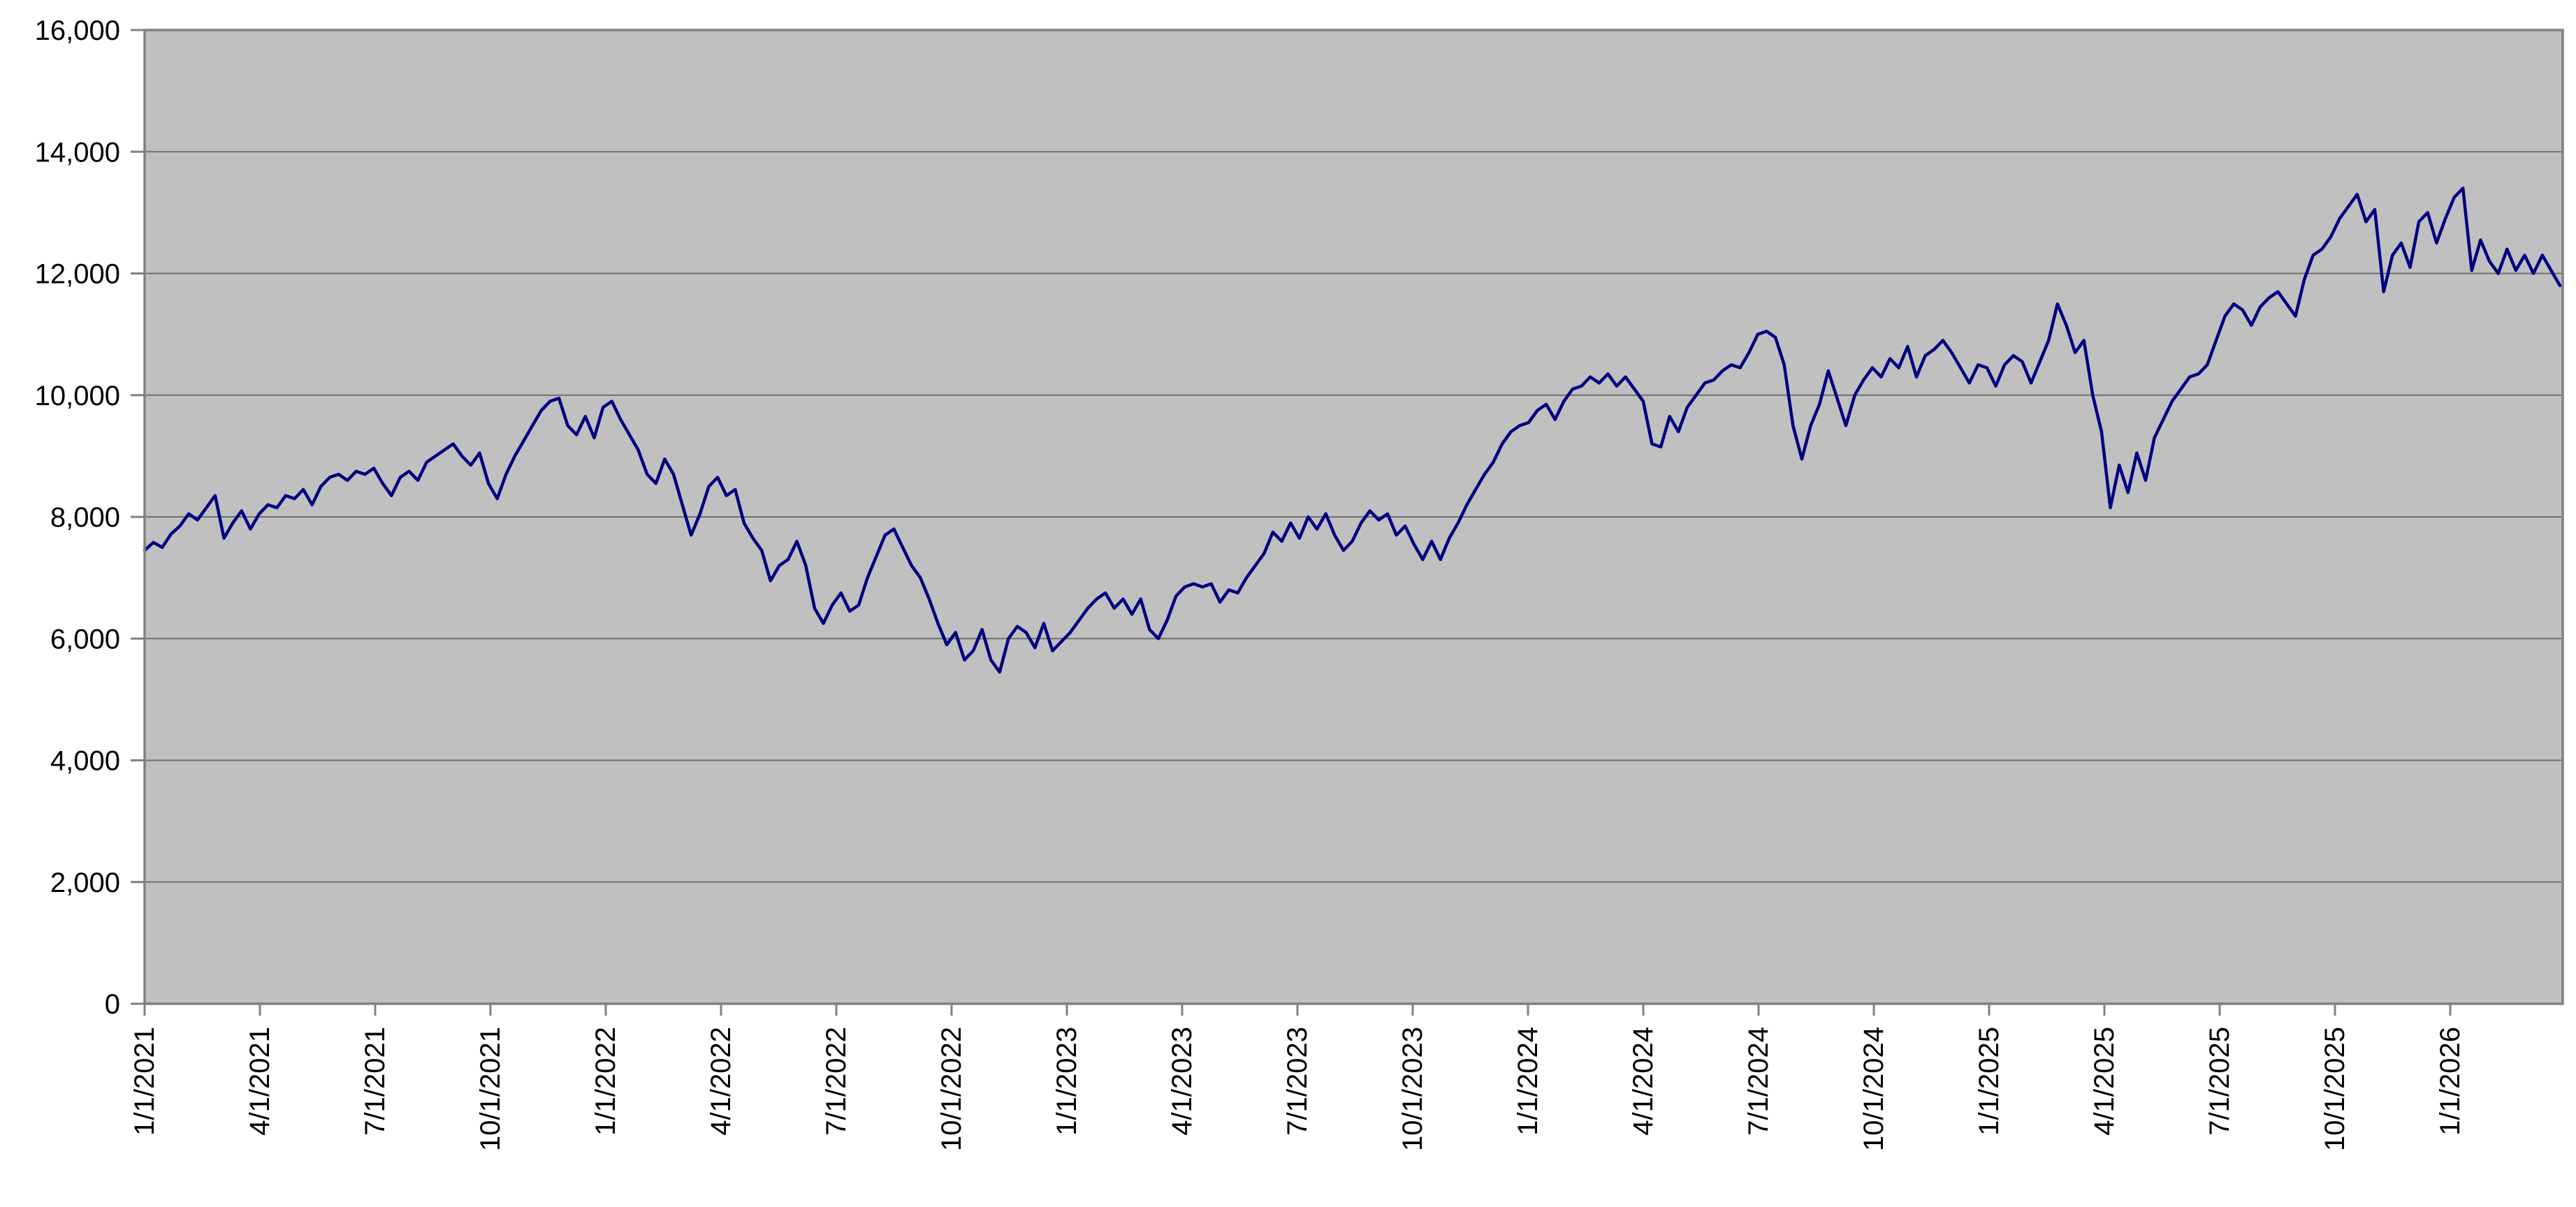  Describe the element at coordinates (85, 761) in the screenshot. I see `y-axis-tick-label: 4,000` at that location.